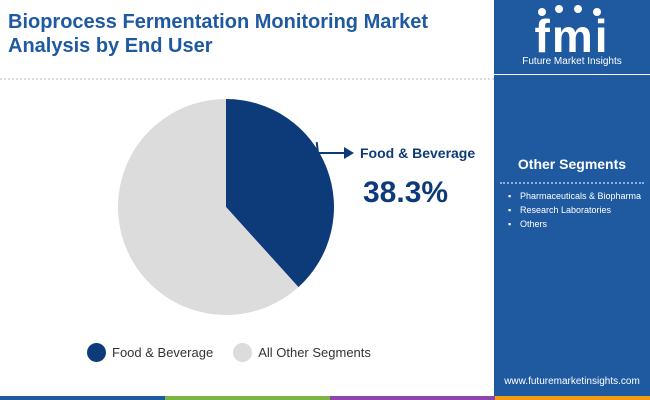  What do you see at coordinates (163, 352) in the screenshot?
I see `legend-label: Food & Beverage` at bounding box center [163, 352].